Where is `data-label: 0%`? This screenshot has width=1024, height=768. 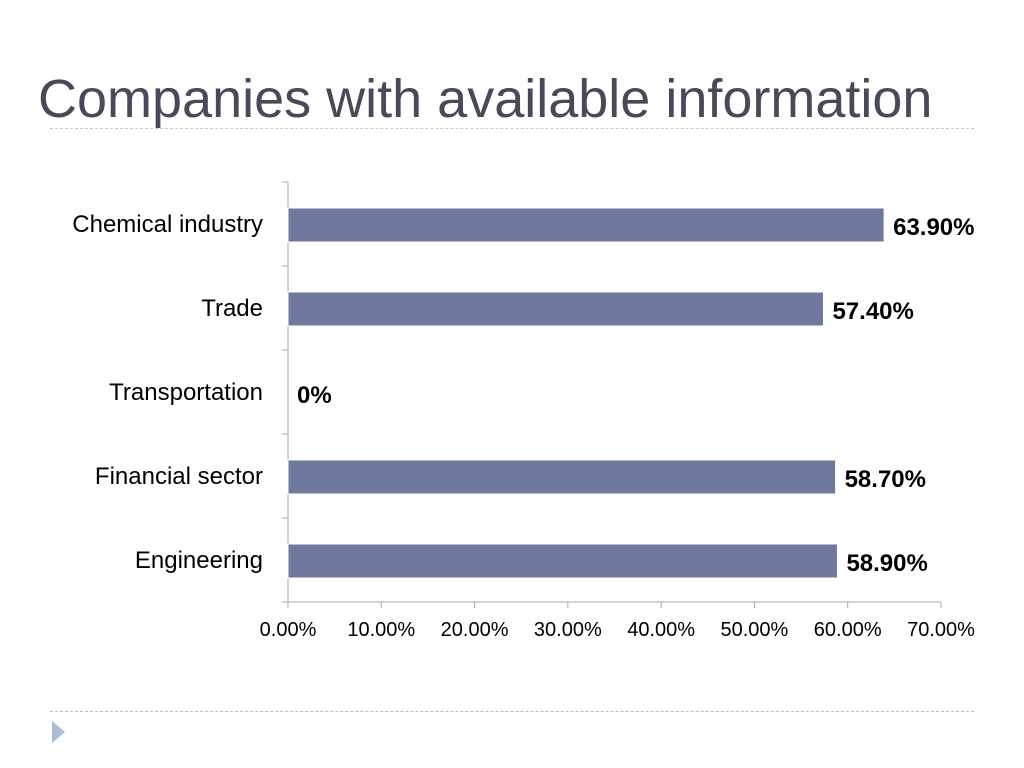 data-label: 0% is located at coordinates (314, 395).